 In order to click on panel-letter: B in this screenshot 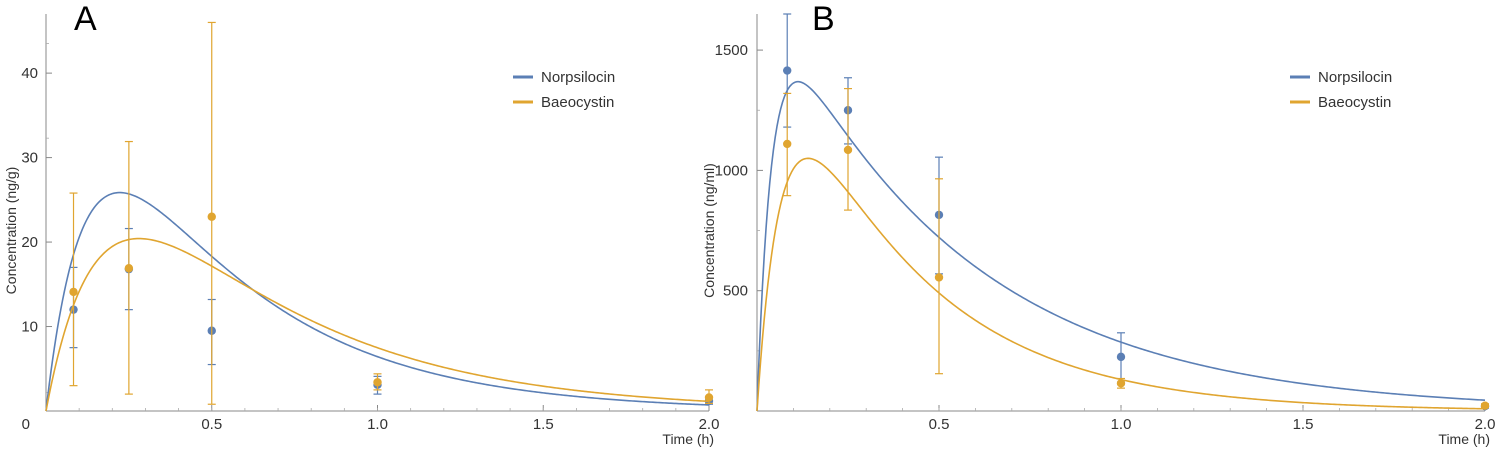, I will do `click(823, 19)`.